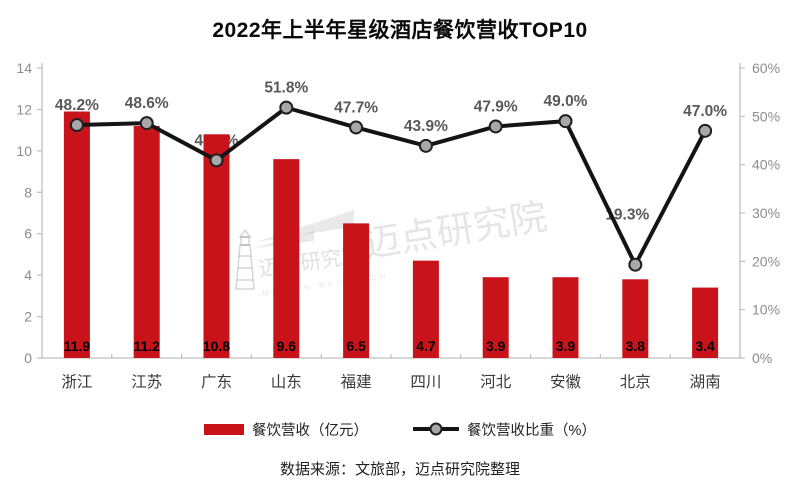 This screenshot has height=489, width=800. What do you see at coordinates (147, 103) in the screenshot?
I see `line-point-label: 48.6%` at bounding box center [147, 103].